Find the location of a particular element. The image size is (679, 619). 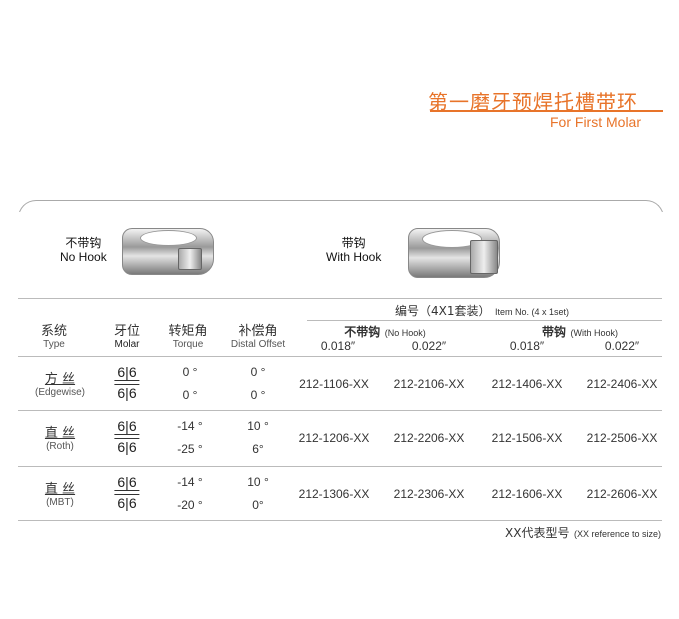

header-type: 系统 Type is located at coordinates (54, 337).